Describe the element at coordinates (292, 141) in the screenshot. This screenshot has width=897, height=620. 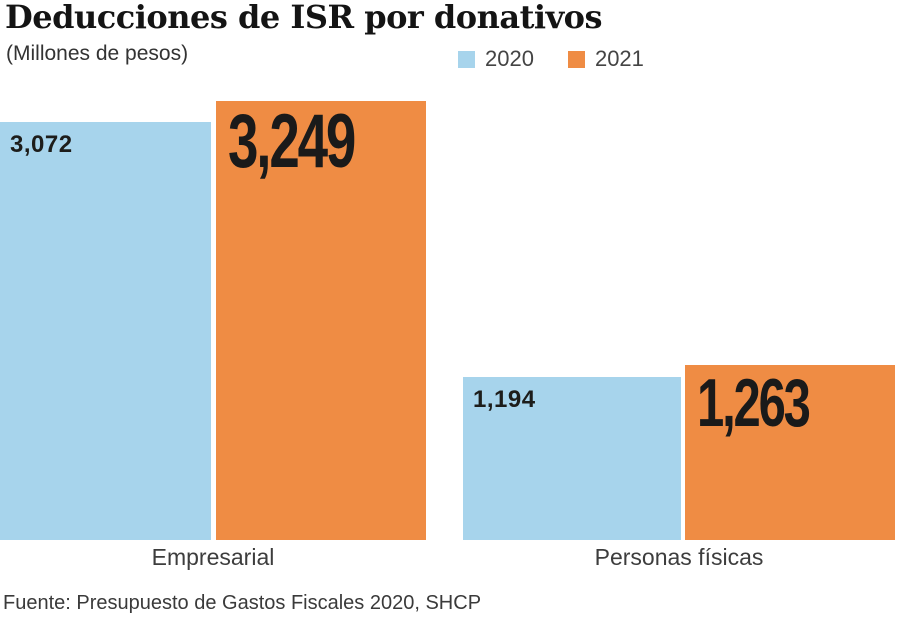
I see `bar-value-empresarial-2021: 3,249` at that location.